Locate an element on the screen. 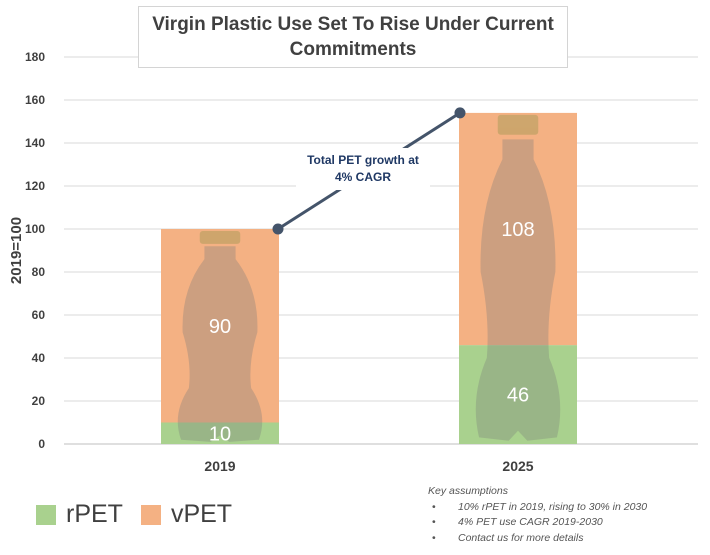  notes-heading: Key assumptions is located at coordinates (468, 491).